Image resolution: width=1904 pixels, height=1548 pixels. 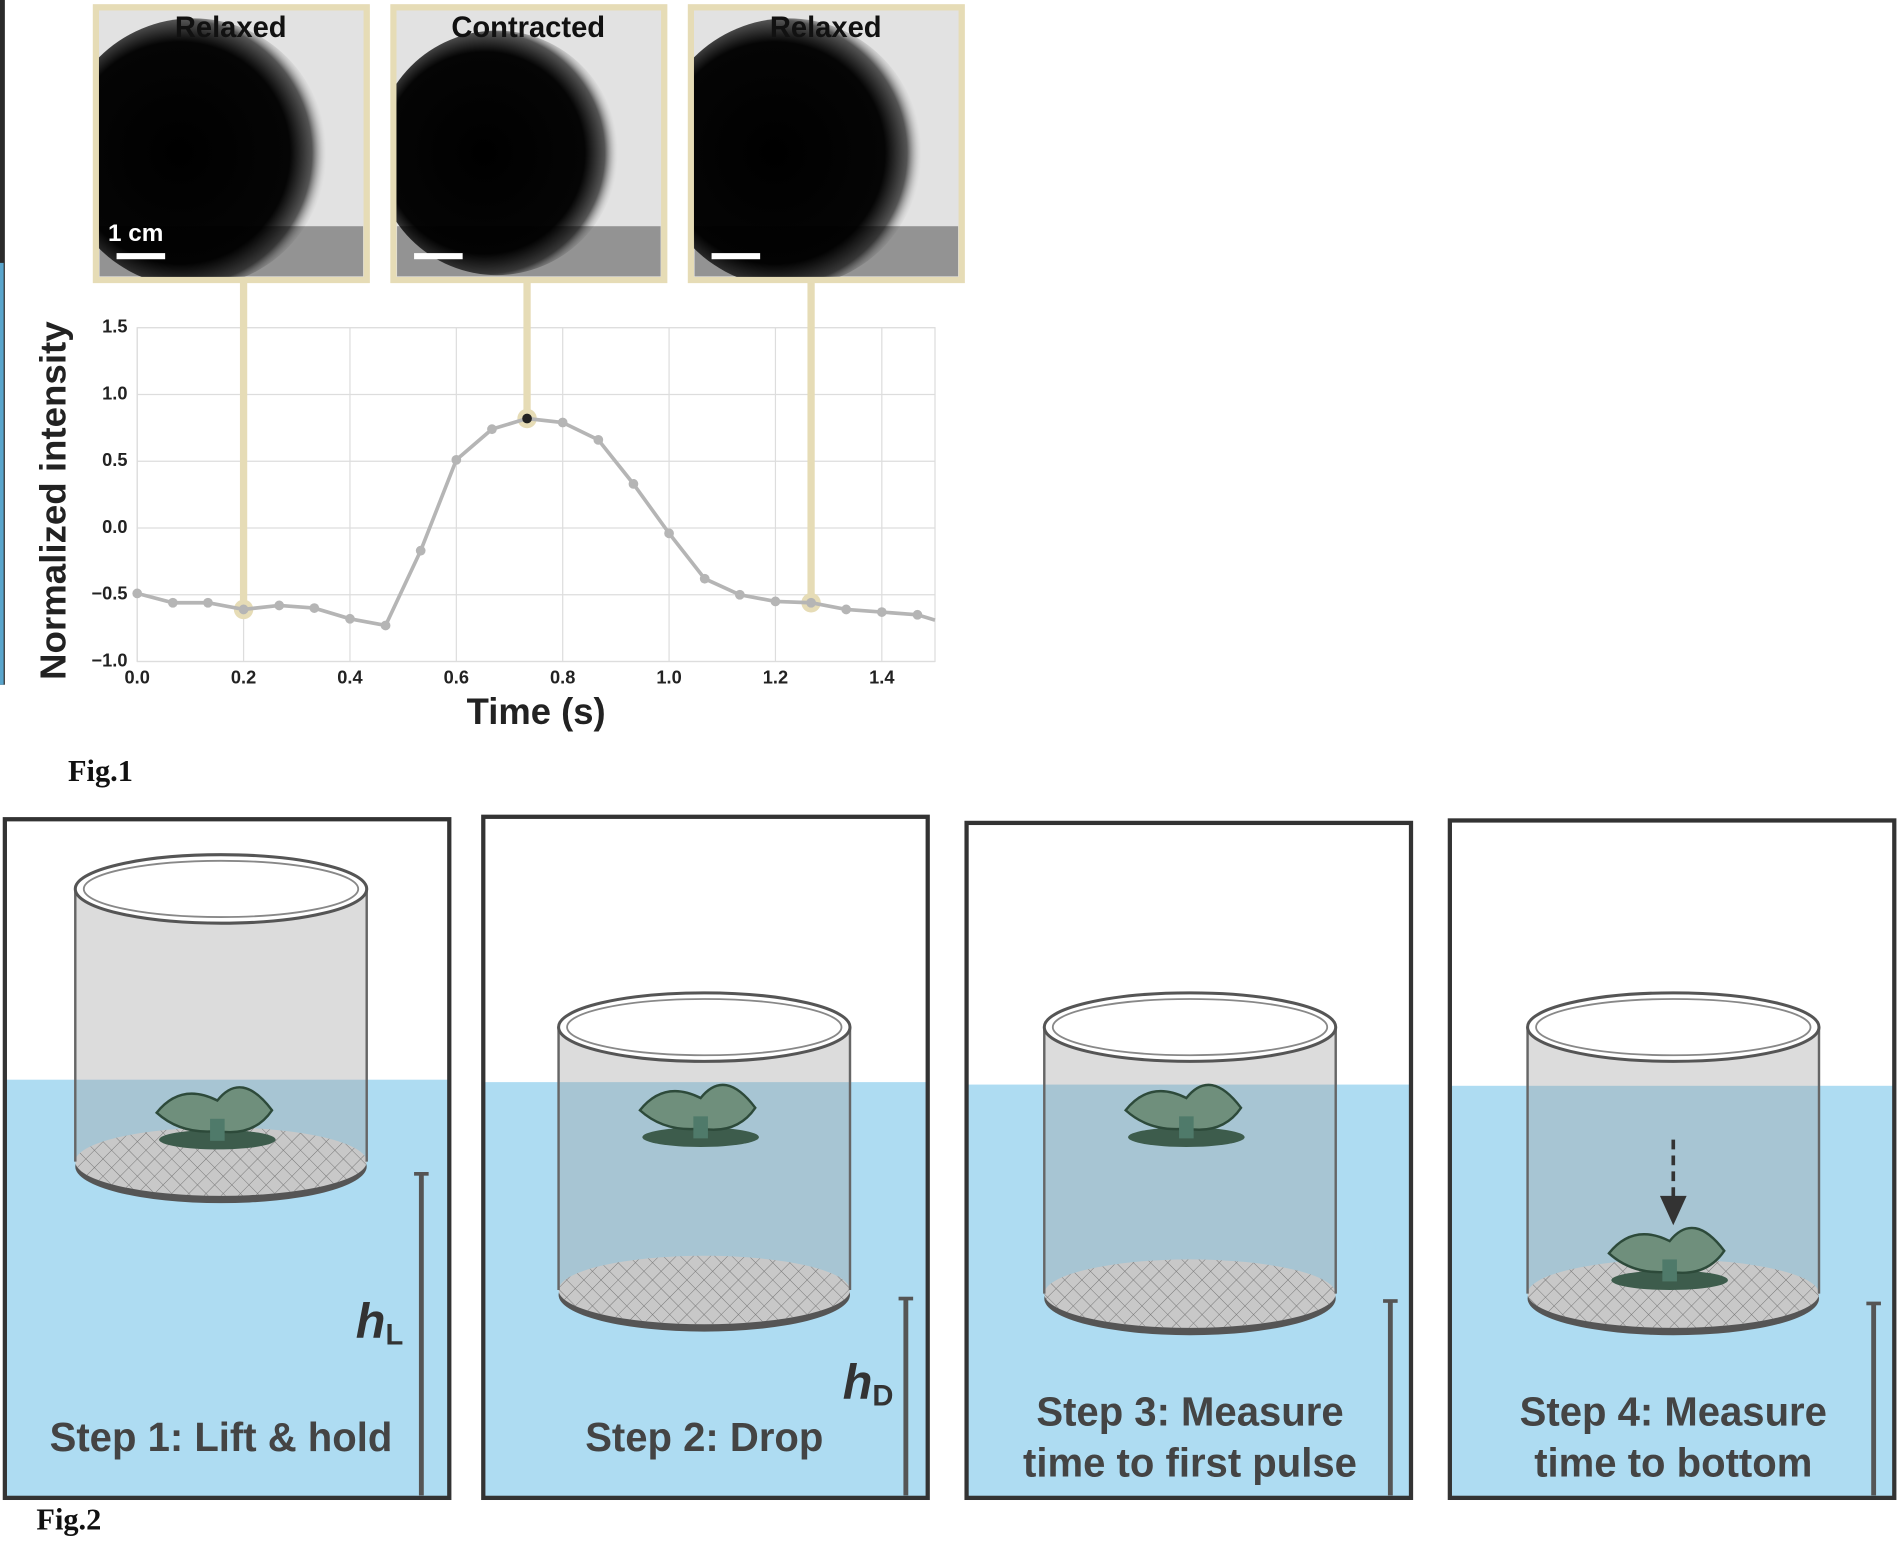 I want to click on step-label: time to bottom, so click(x=1673, y=1463).